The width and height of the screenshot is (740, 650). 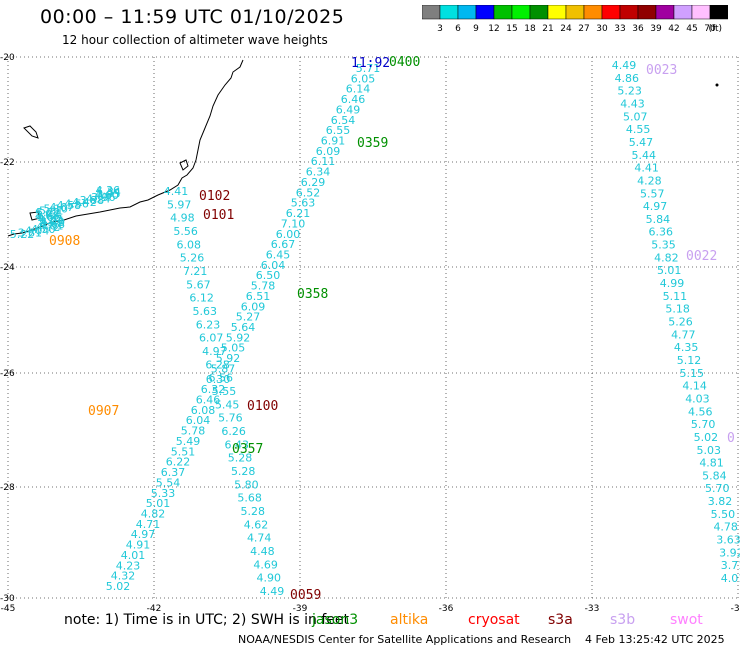 What do you see at coordinates (283, 244) in the screenshot?
I see `wave-height-label: 6.67` at bounding box center [283, 244].